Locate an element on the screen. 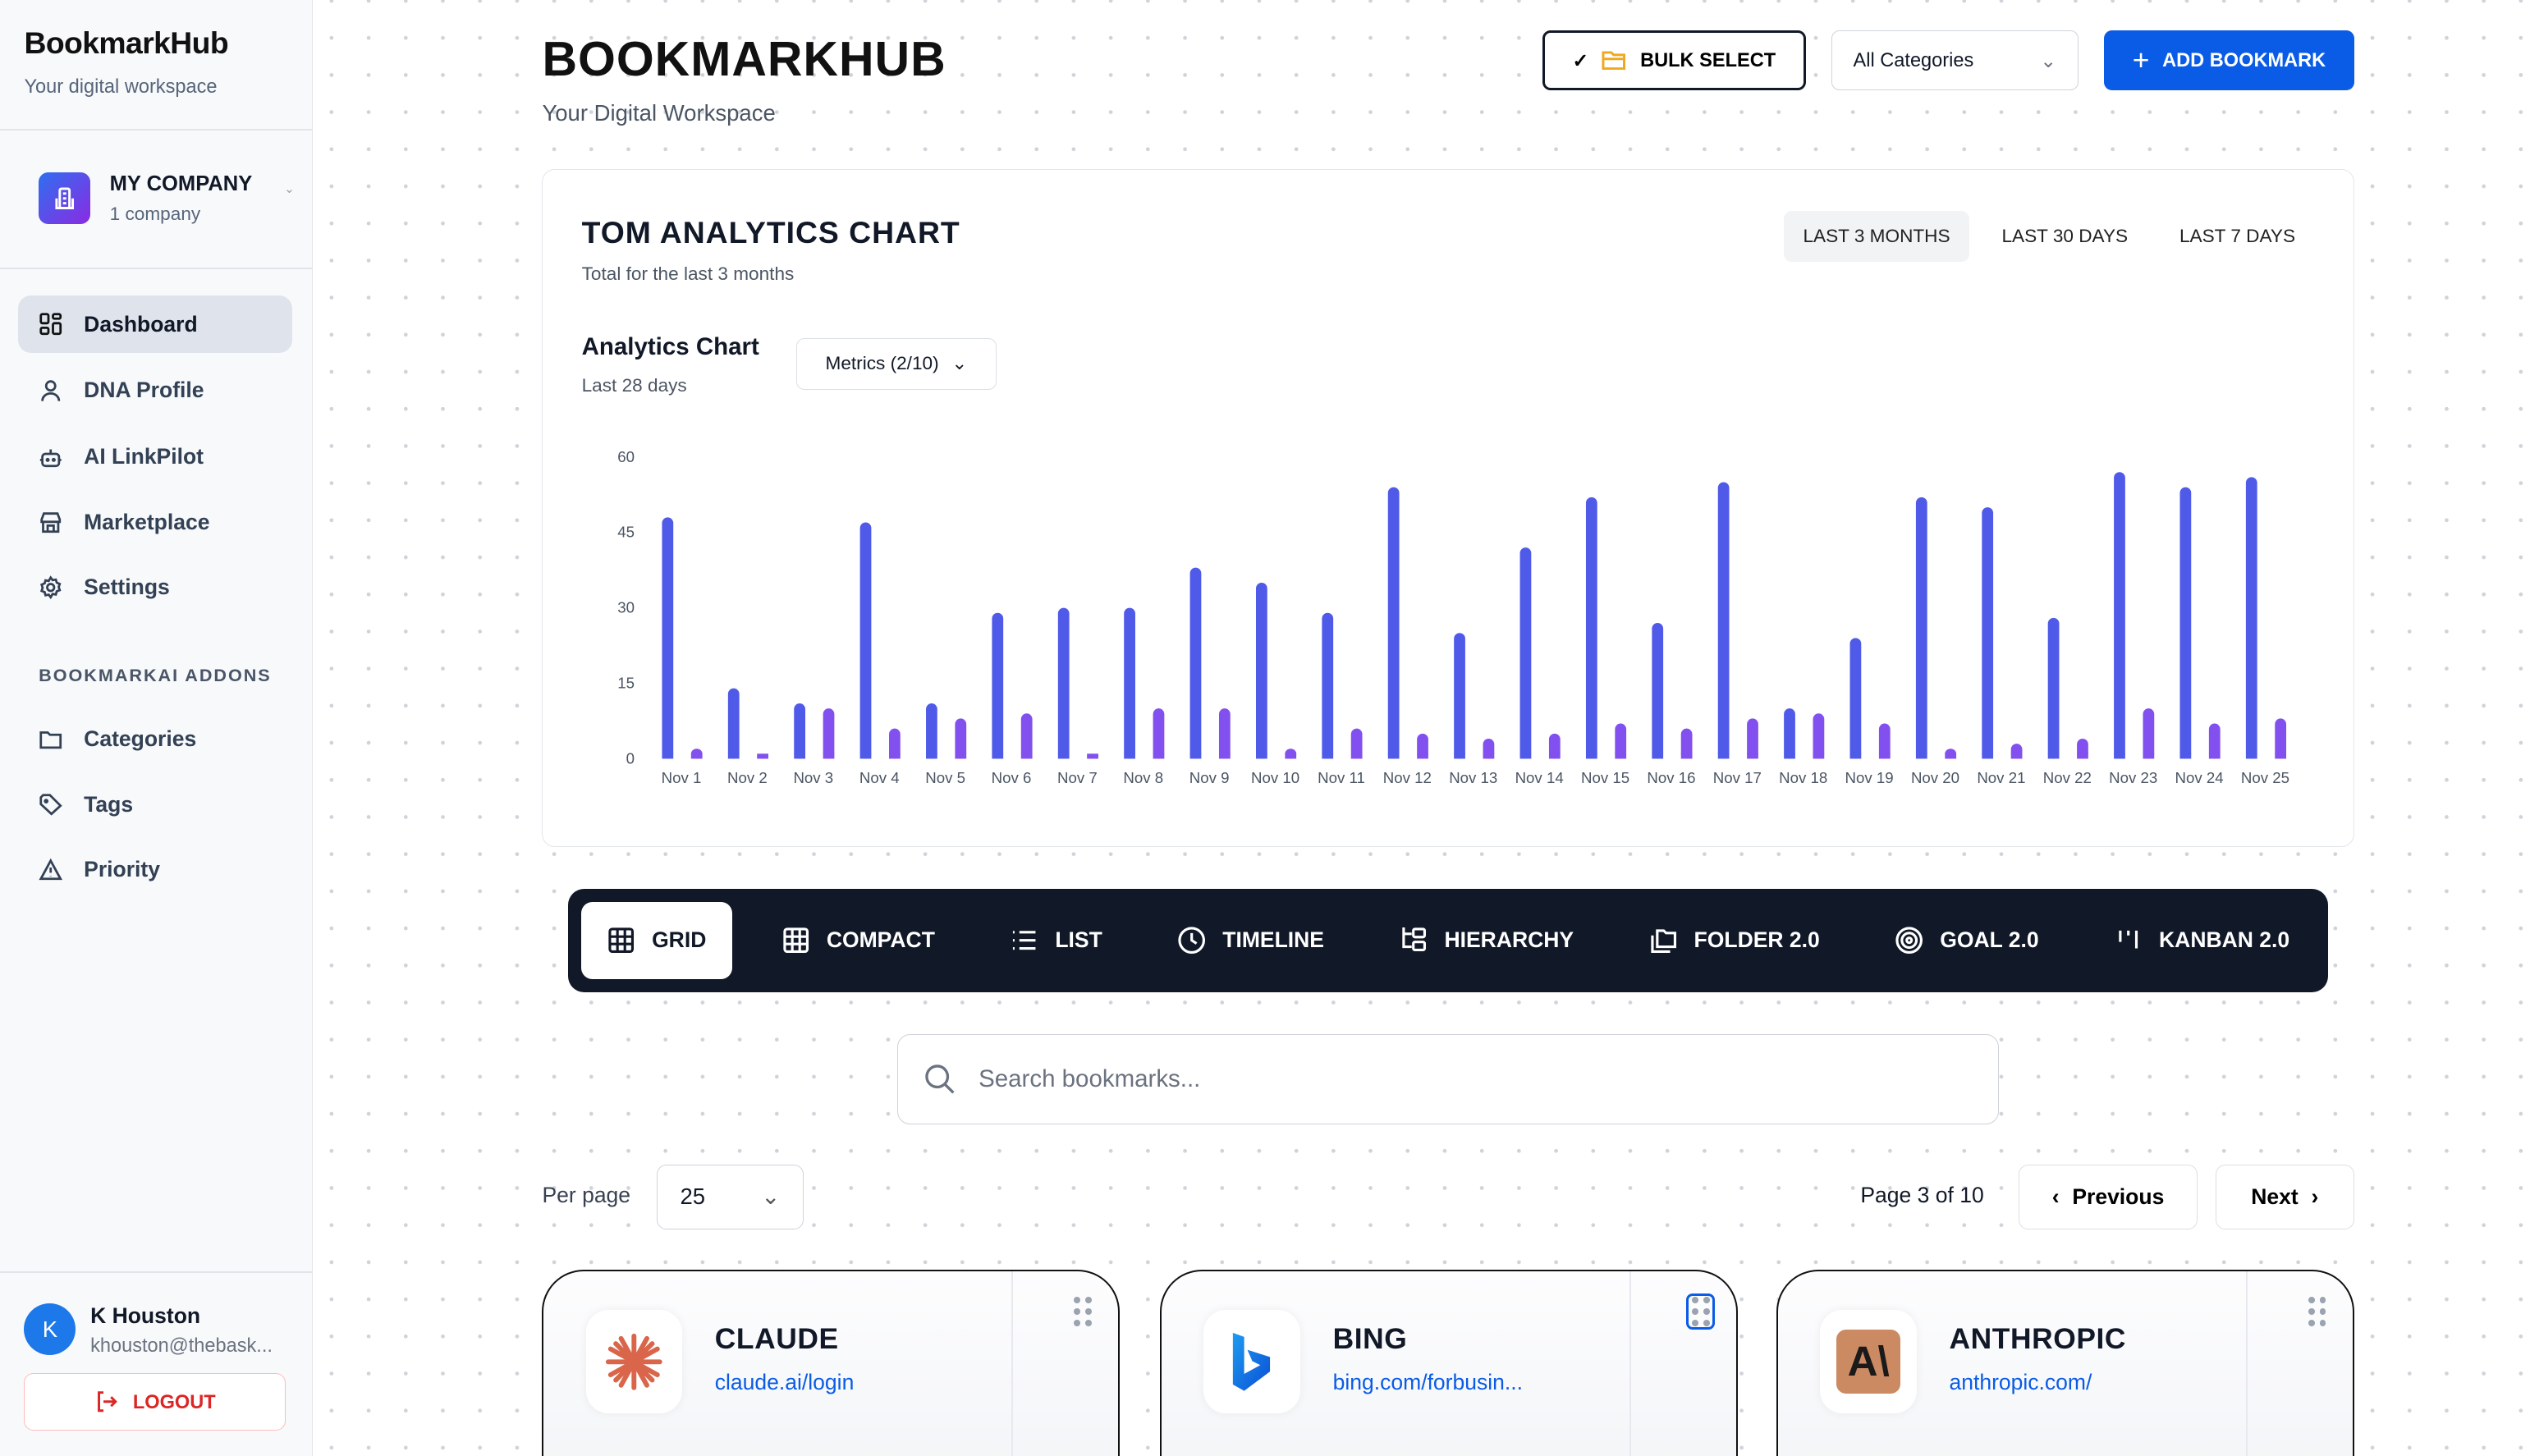 This screenshot has width=2530, height=1456. tab-grid: GRID is located at coordinates (656, 940).